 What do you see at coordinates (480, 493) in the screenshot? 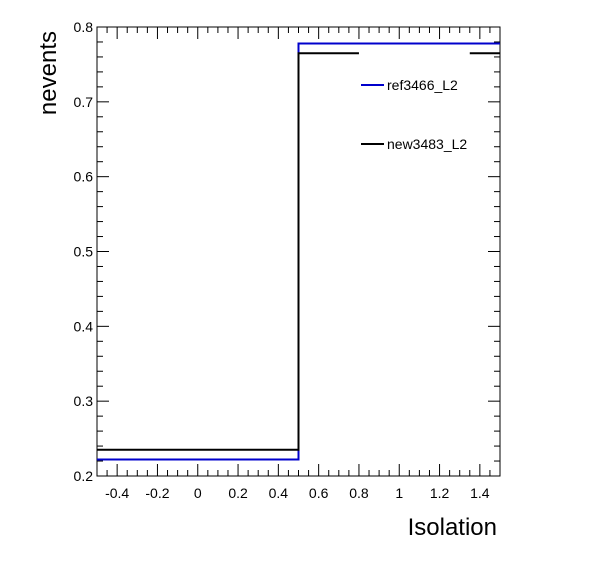
I see `x-tick-label: 1.4` at bounding box center [480, 493].